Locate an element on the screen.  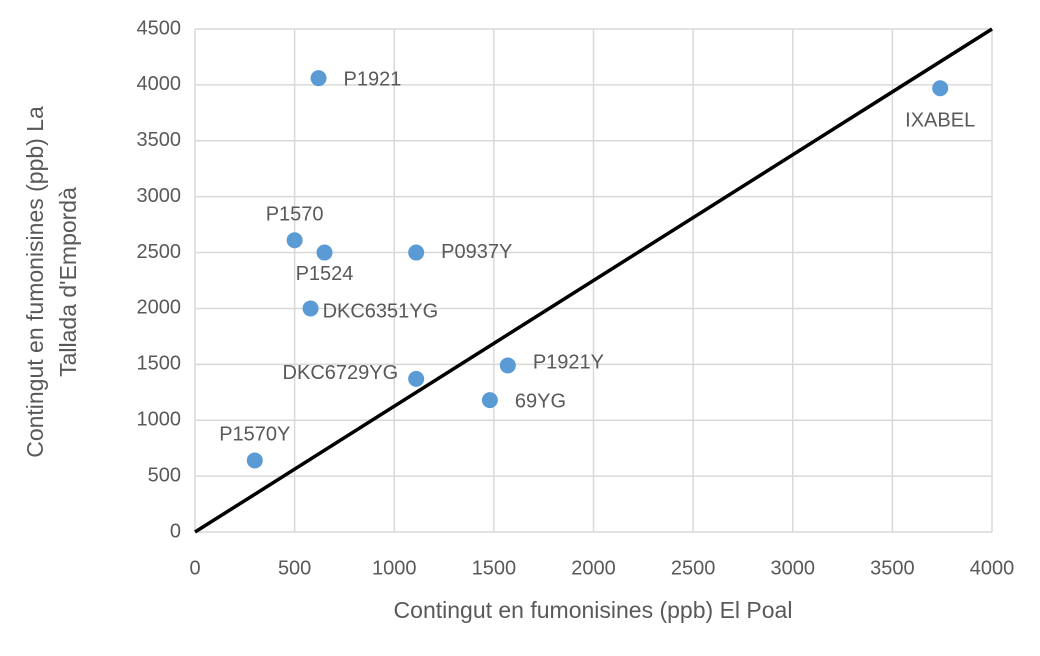
y-tick-label: 3000 is located at coordinates (159, 196).